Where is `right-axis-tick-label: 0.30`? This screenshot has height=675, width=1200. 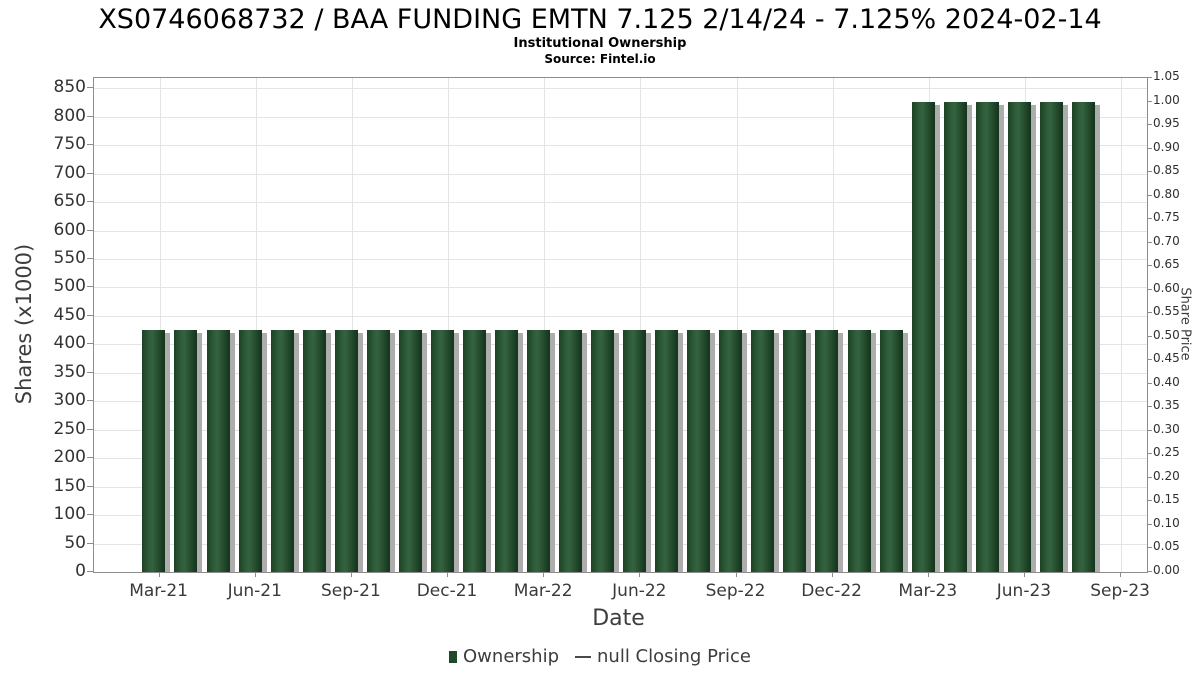 right-axis-tick-label: 0.30 is located at coordinates (1166, 428).